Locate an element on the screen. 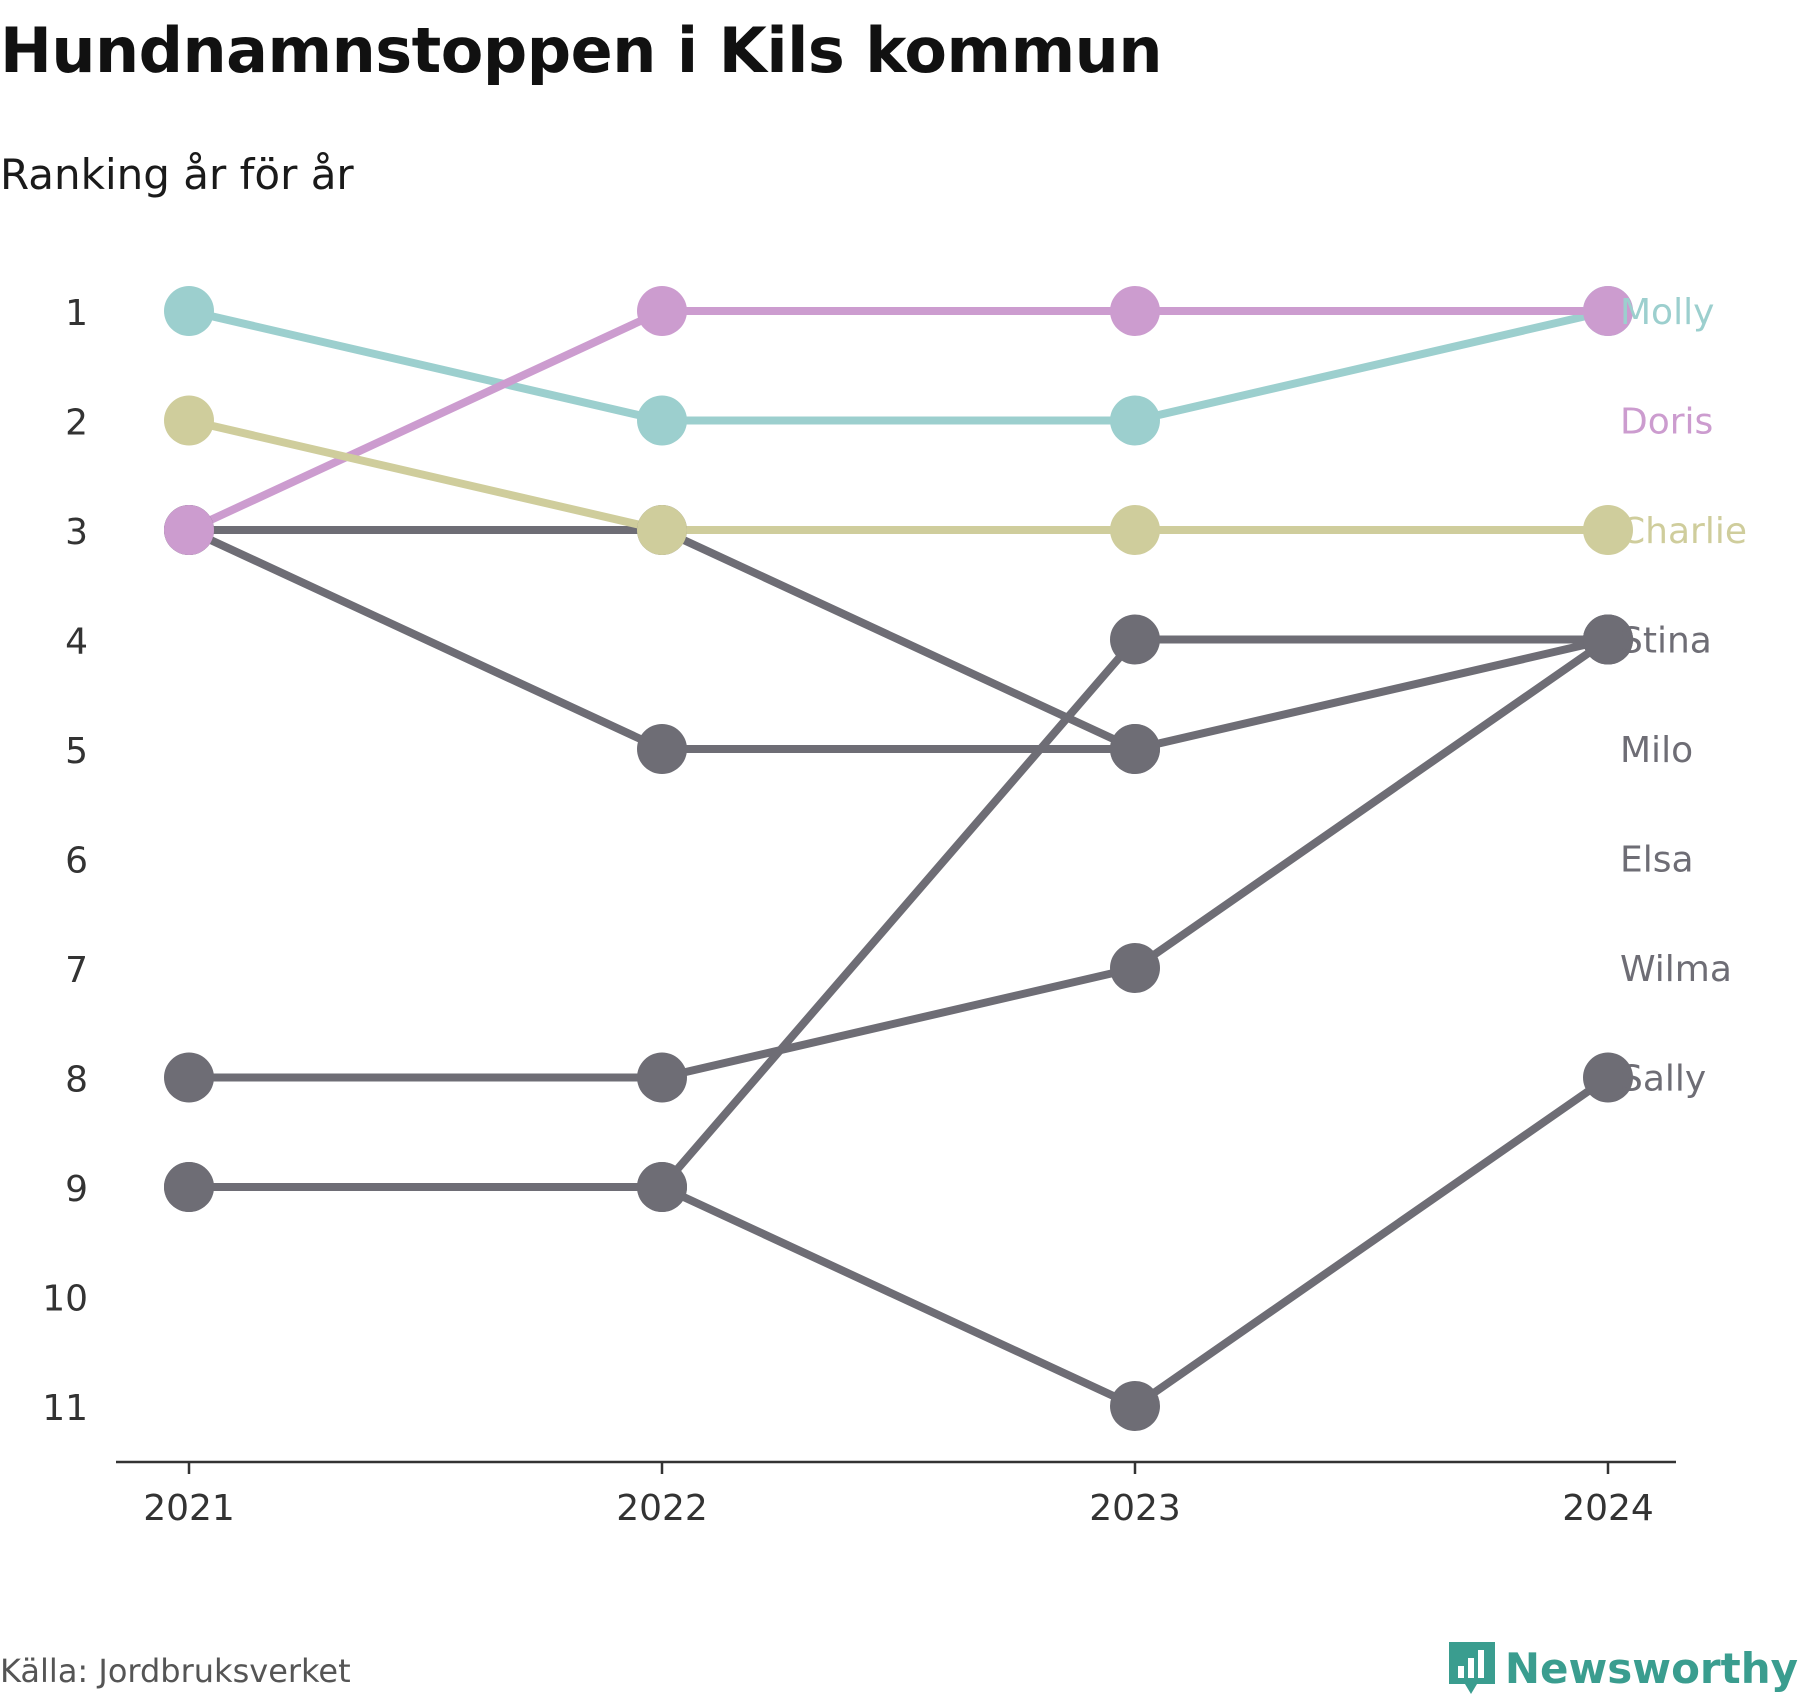 The image size is (1800, 1700). y-tick-label: 11 is located at coordinates (65, 1408).